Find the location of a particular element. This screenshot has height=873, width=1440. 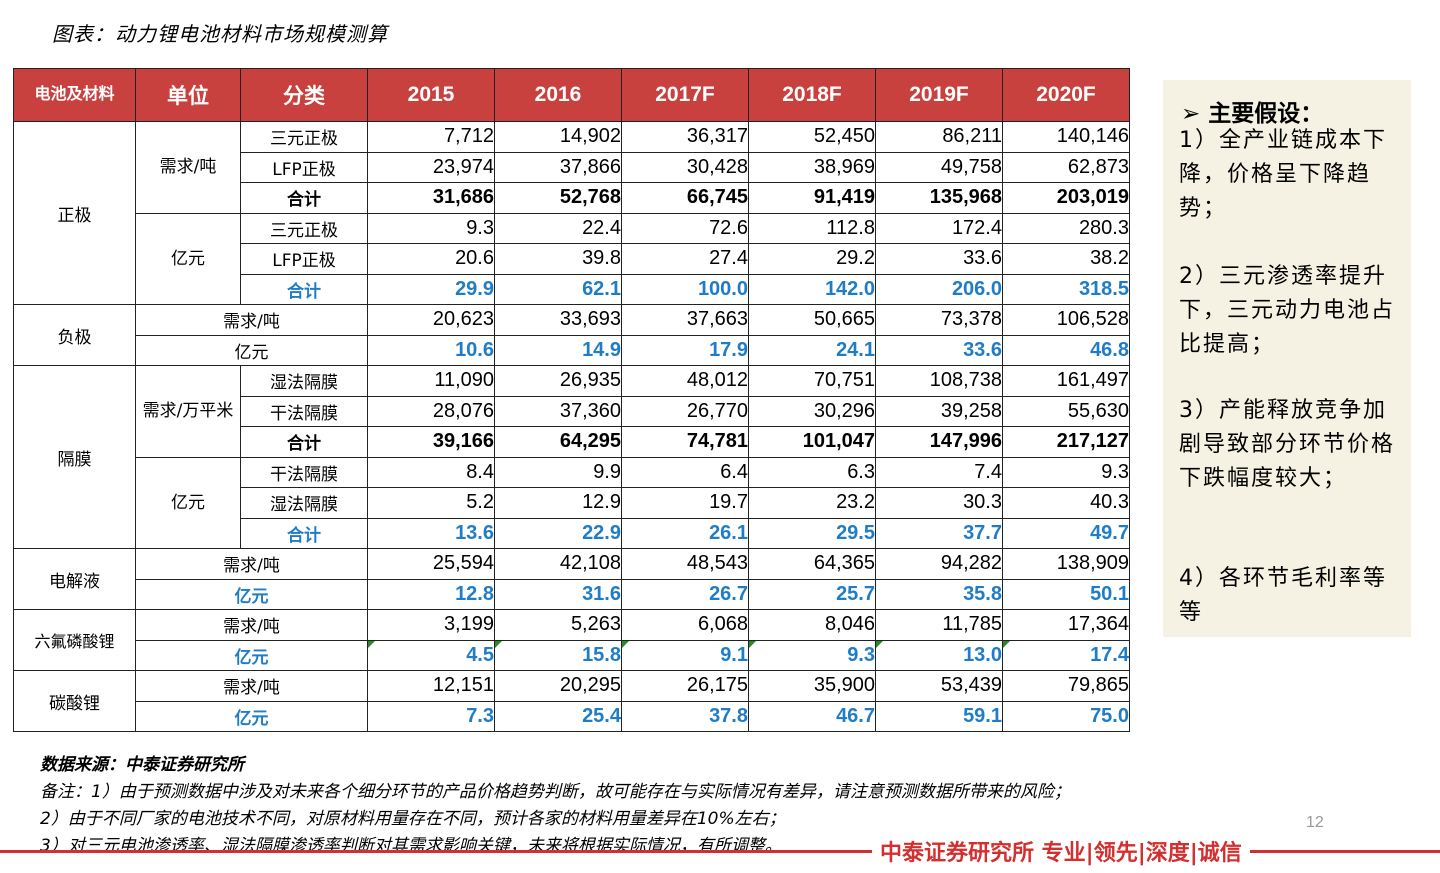

value-cell: 40.3 is located at coordinates (1066, 503).